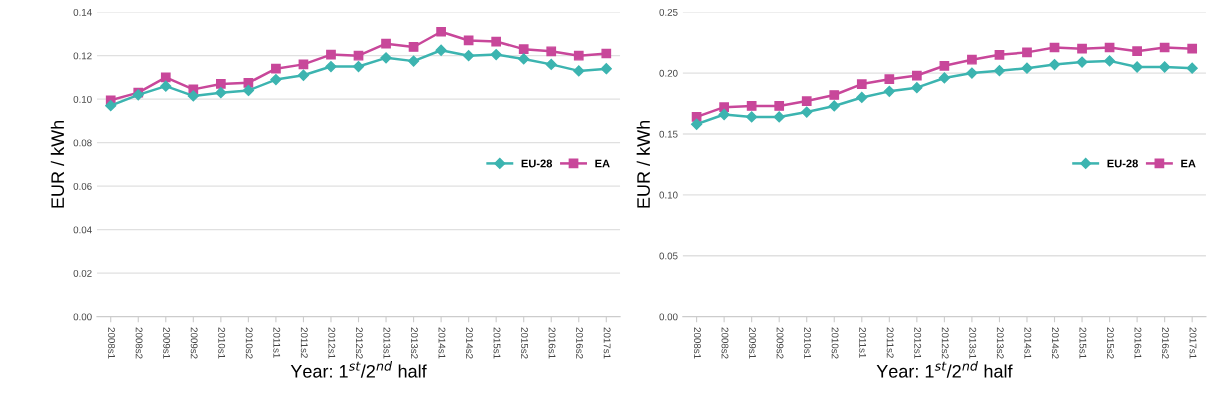  Describe the element at coordinates (944, 369) in the screenshot. I see `x-axis-title: Year: 1$^{st}$/2$^{nd}$ half` at that location.